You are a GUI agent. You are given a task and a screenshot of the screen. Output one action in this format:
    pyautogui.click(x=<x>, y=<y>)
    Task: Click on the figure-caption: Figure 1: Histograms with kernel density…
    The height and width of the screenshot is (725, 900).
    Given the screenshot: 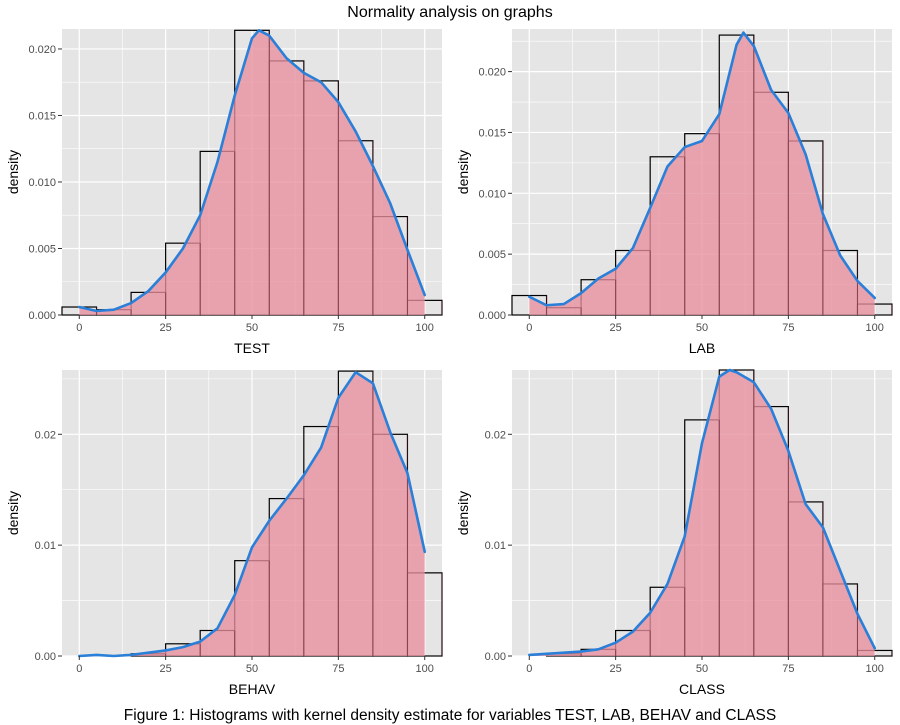 What is the action you would take?
    pyautogui.click(x=450, y=715)
    